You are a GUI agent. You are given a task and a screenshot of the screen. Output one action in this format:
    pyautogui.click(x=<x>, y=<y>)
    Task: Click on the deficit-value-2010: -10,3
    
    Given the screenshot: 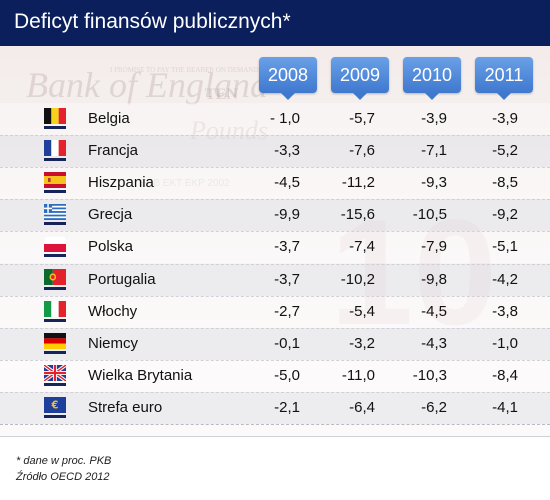 What is the action you would take?
    pyautogui.click(x=429, y=375)
    